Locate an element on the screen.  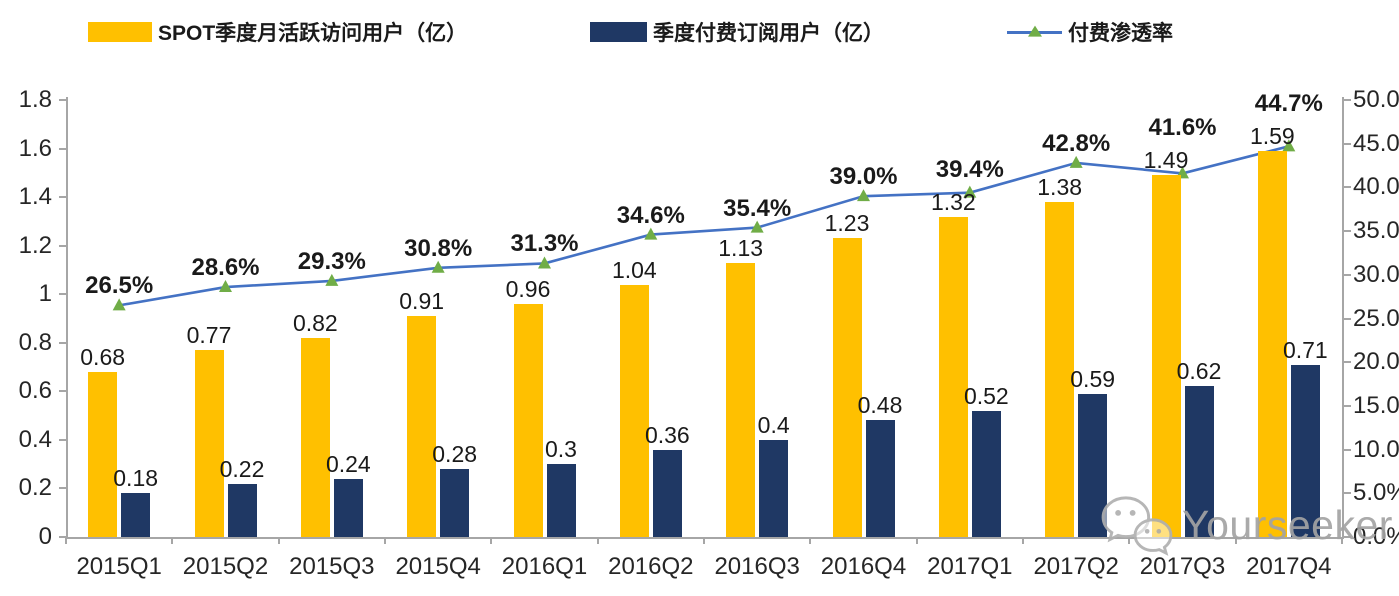
penetration-legend-line is located at coordinates (1034, 31).